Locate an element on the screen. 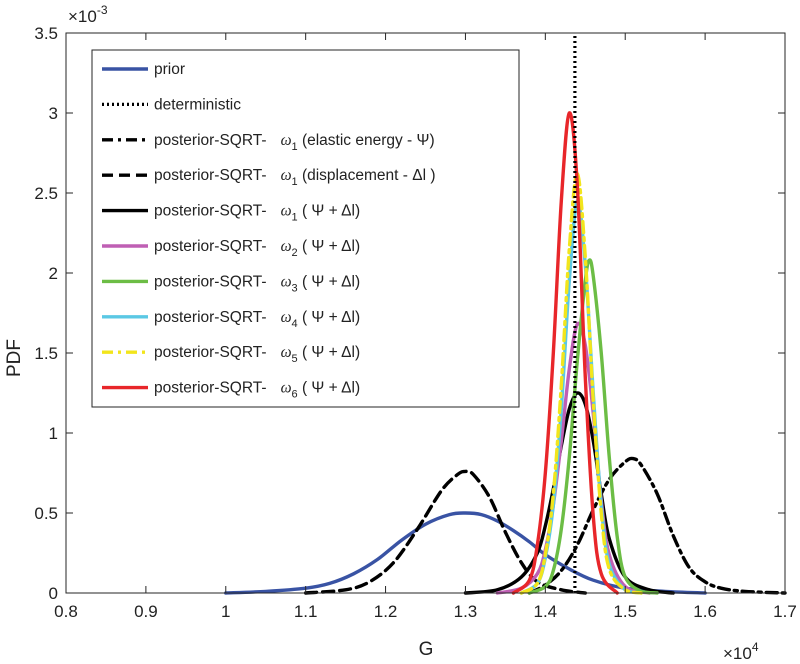  y-tick-label: 2.5 is located at coordinates (46, 193).